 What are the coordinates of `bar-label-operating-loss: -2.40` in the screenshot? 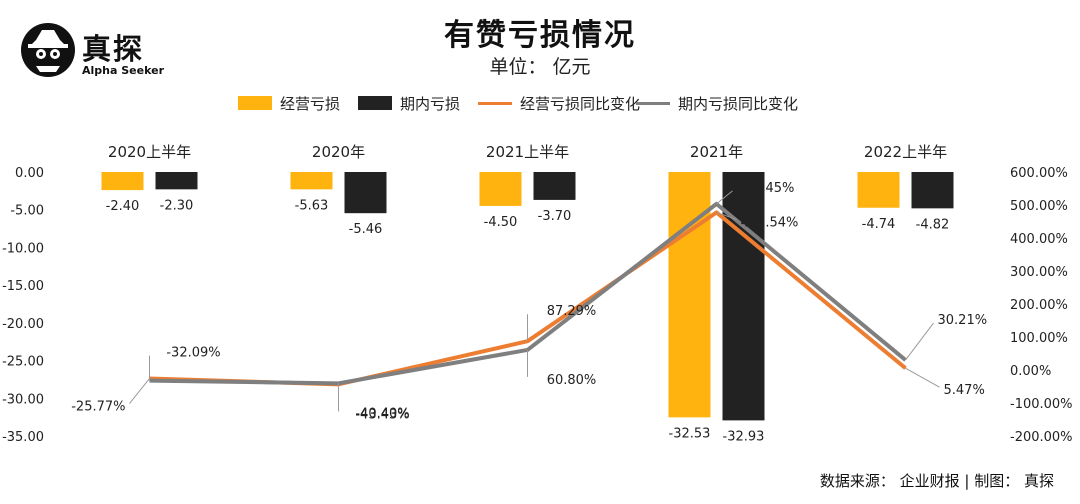 It's located at (123, 206).